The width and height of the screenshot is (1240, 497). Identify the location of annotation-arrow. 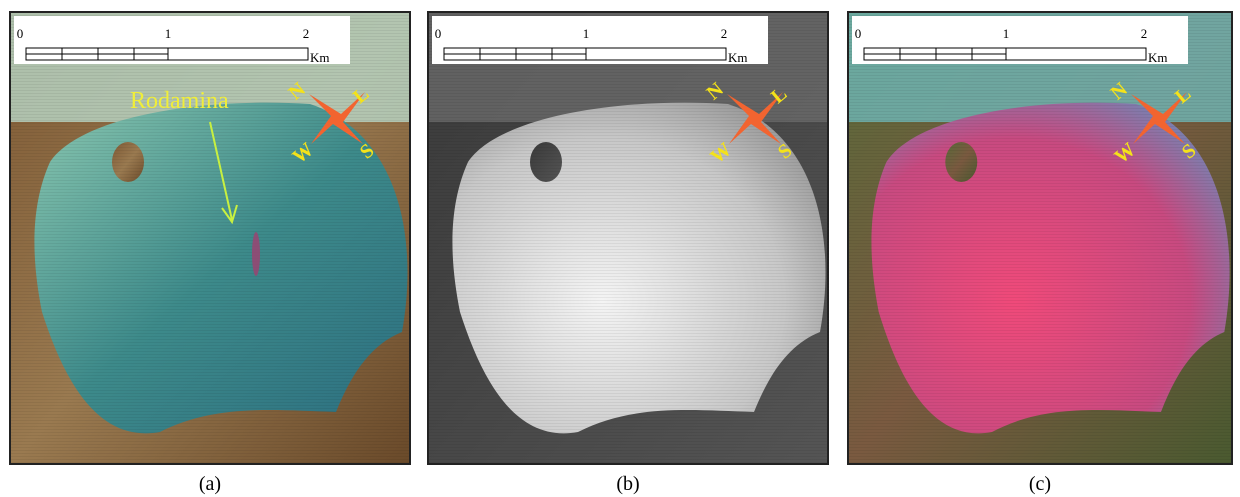
(221, 171).